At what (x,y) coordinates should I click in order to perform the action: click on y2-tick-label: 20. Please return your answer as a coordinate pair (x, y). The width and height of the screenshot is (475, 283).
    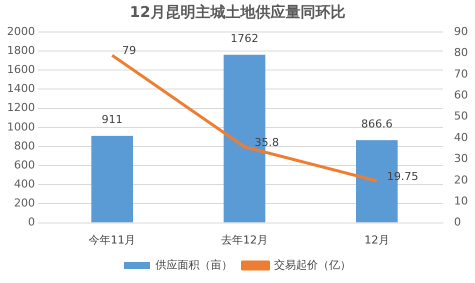
    Looking at the image, I should click on (461, 179).